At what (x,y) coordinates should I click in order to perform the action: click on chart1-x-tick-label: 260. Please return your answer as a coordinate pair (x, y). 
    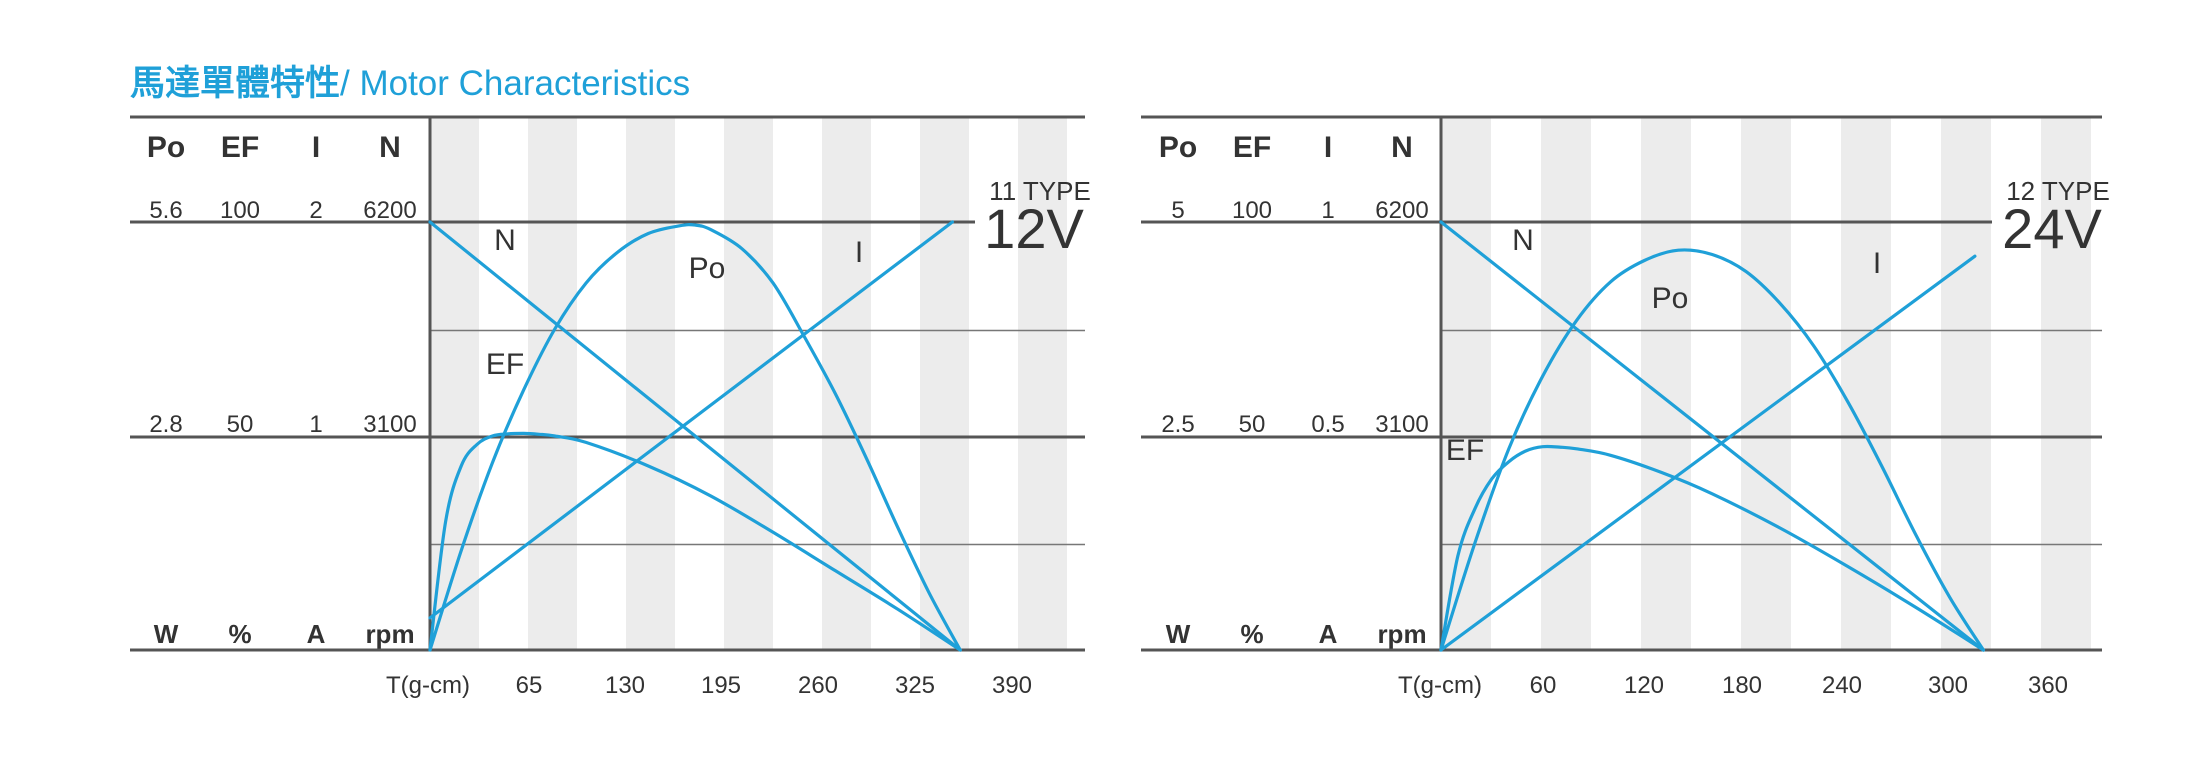
    Looking at the image, I should click on (818, 685).